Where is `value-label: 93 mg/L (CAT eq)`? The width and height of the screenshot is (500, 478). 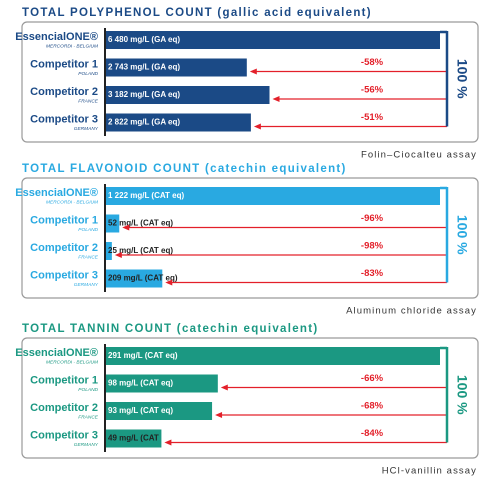 value-label: 93 mg/L (CAT eq) is located at coordinates (140, 410).